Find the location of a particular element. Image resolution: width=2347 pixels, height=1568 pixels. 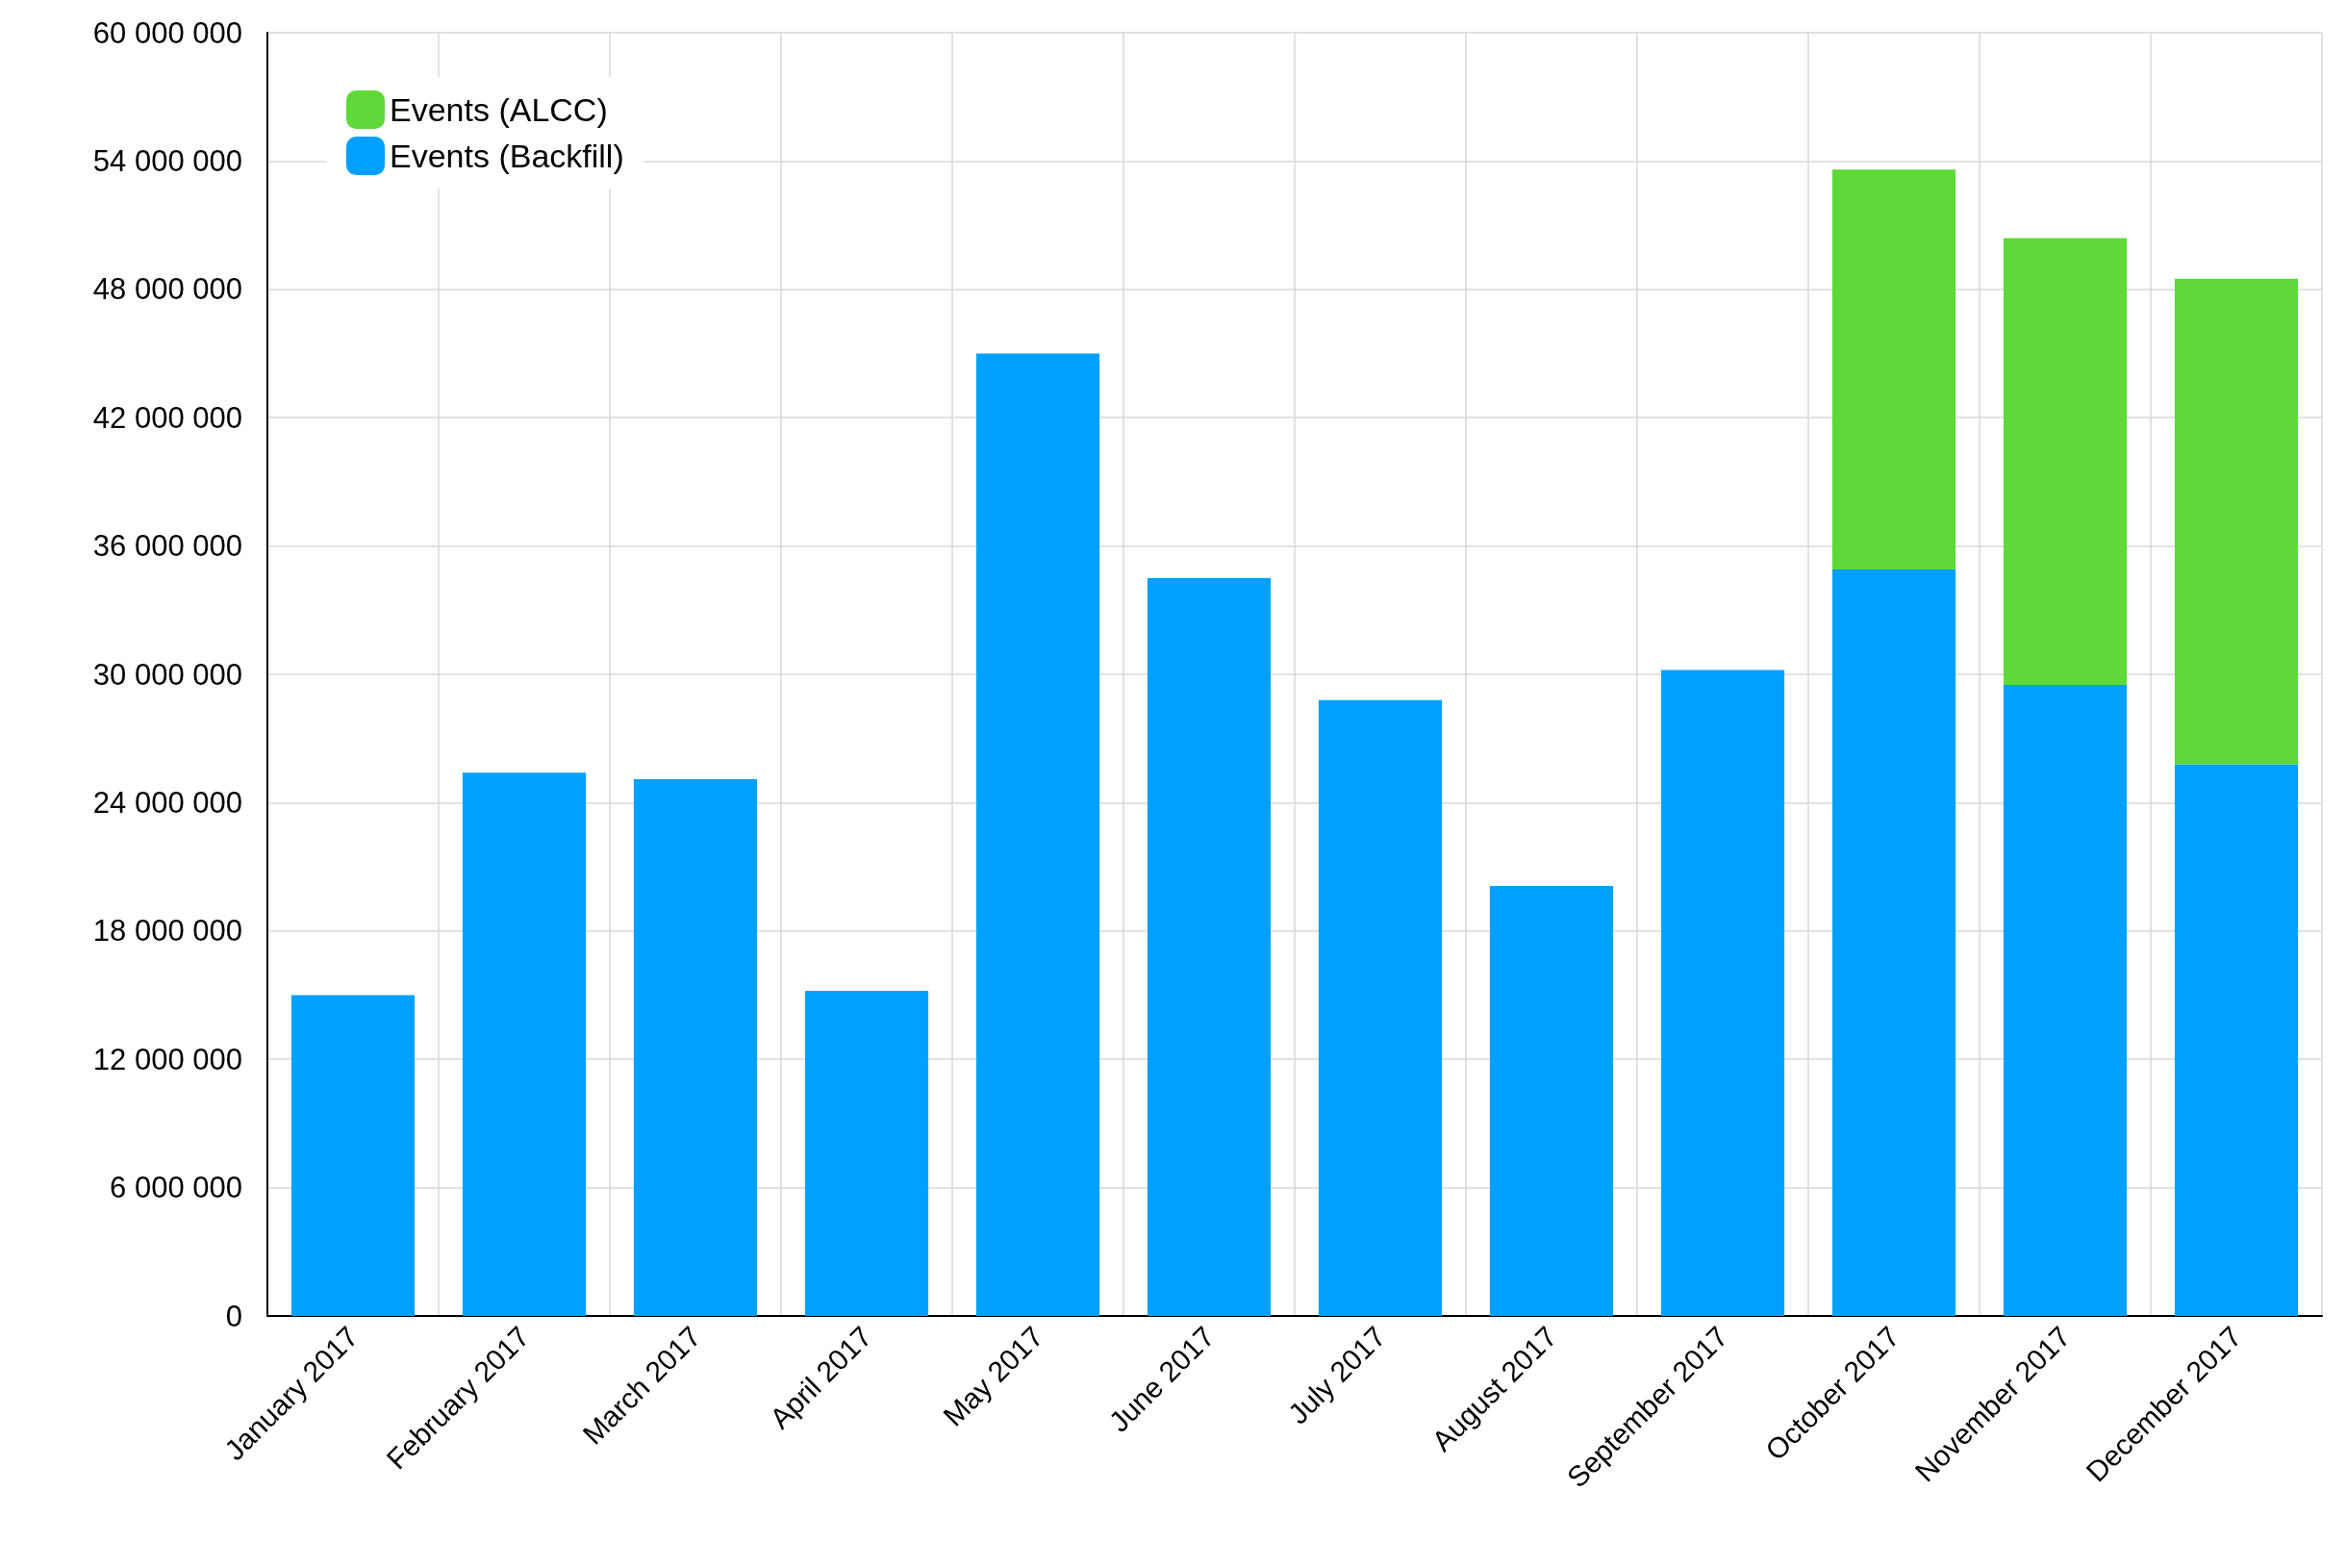

legend-label: Events (ALCC) is located at coordinates (499, 109).